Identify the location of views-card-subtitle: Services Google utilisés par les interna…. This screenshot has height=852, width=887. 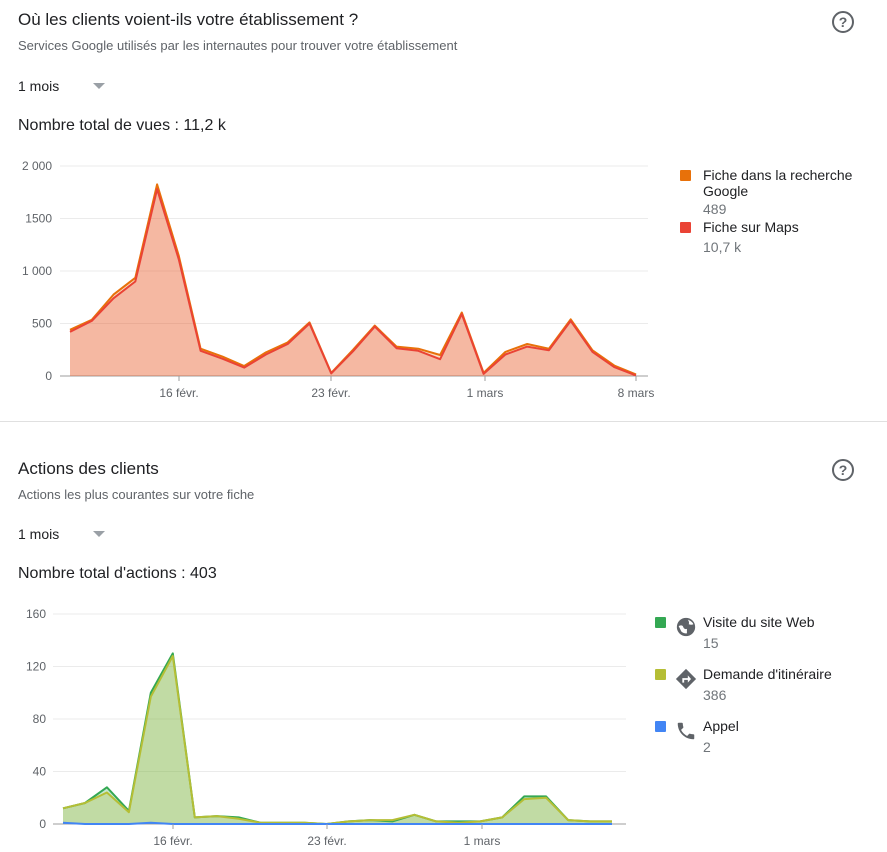
(238, 45).